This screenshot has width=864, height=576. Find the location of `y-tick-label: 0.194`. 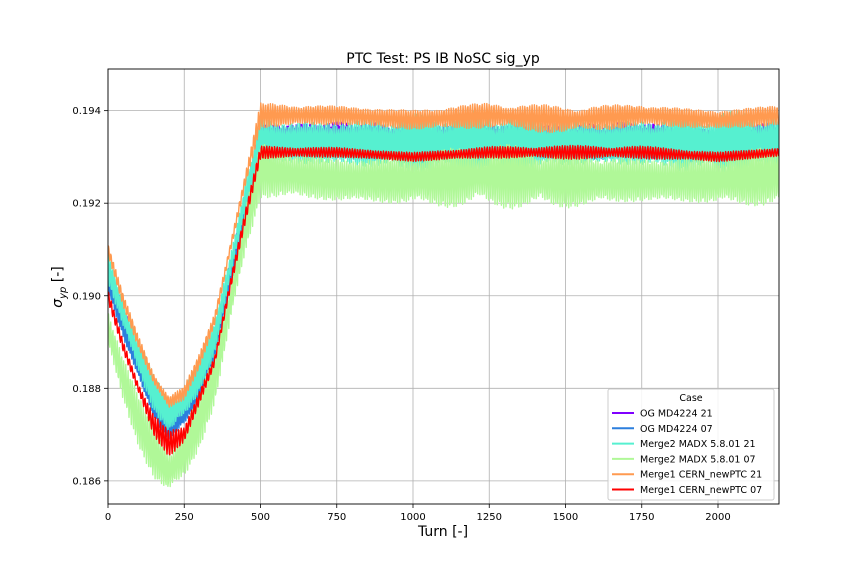

y-tick-label: 0.194 is located at coordinates (86, 111).